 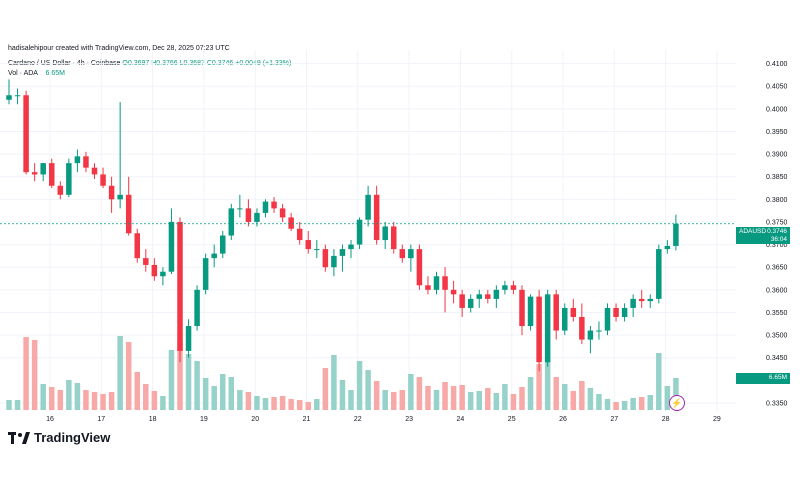 I want to click on volume-legend: Vol · ADA 6.65M, so click(x=36, y=73).